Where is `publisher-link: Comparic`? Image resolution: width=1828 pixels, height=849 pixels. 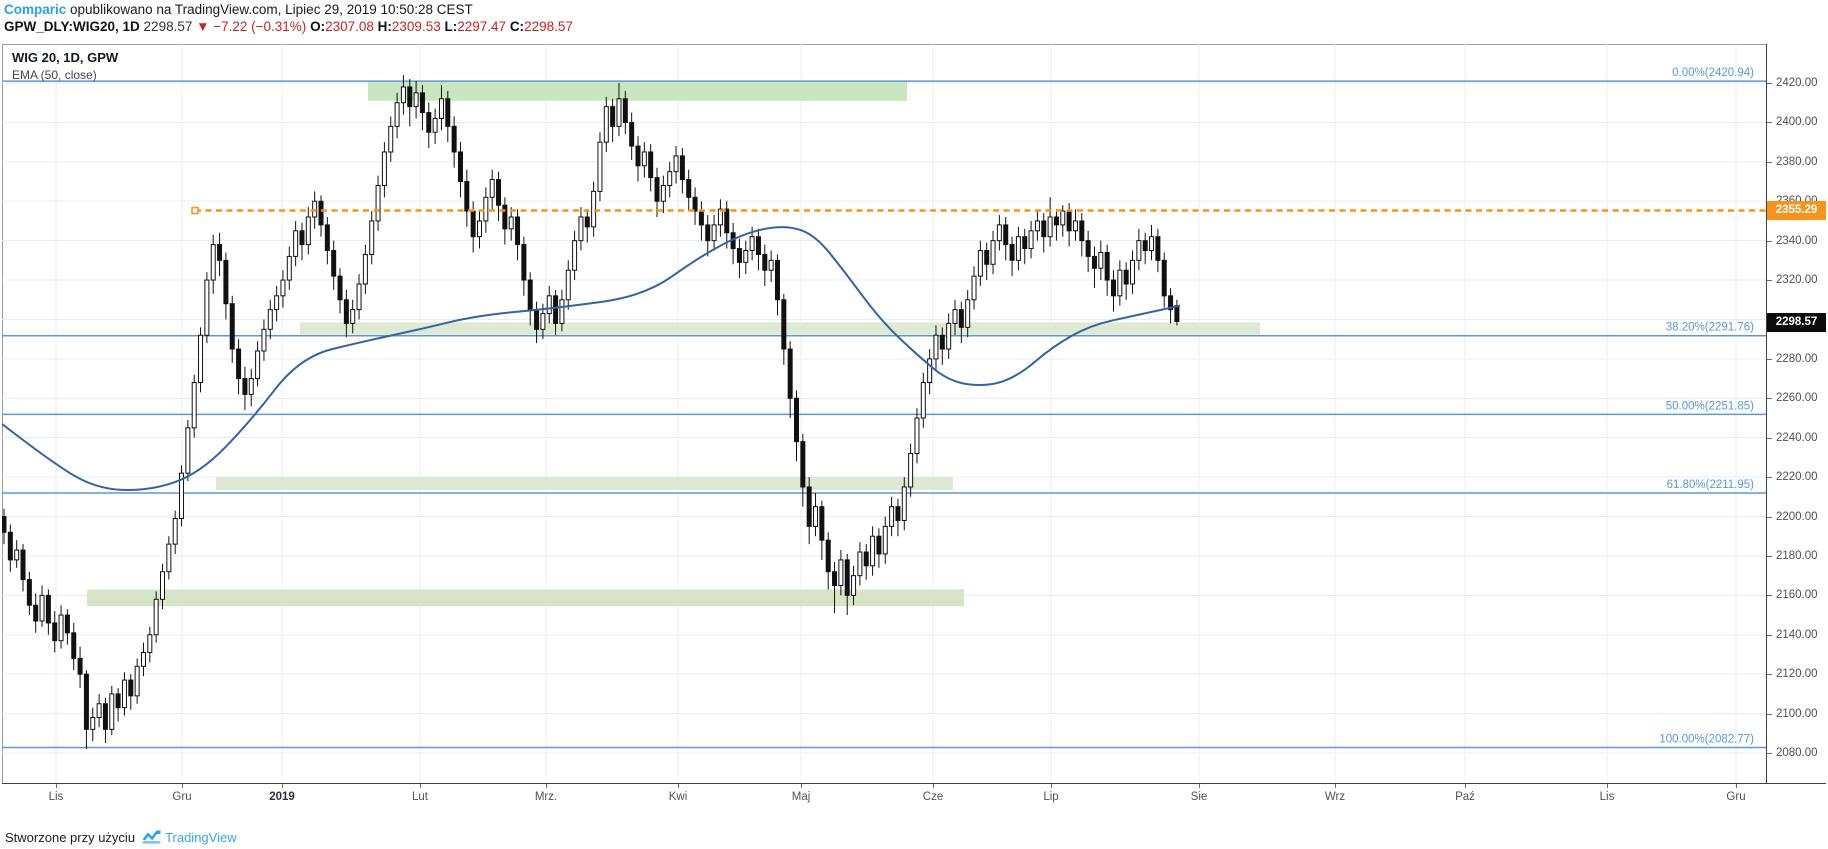
publisher-link: Comparic is located at coordinates (35, 9).